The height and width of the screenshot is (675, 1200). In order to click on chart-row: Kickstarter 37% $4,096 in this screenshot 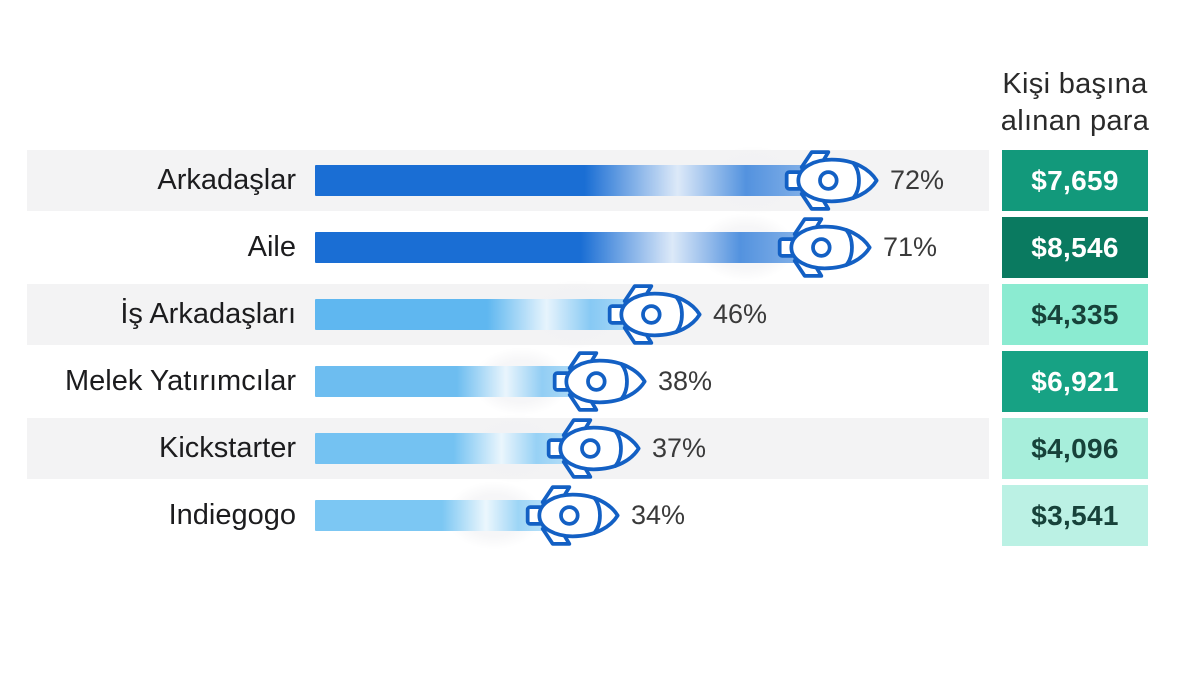, I will do `click(600, 448)`.